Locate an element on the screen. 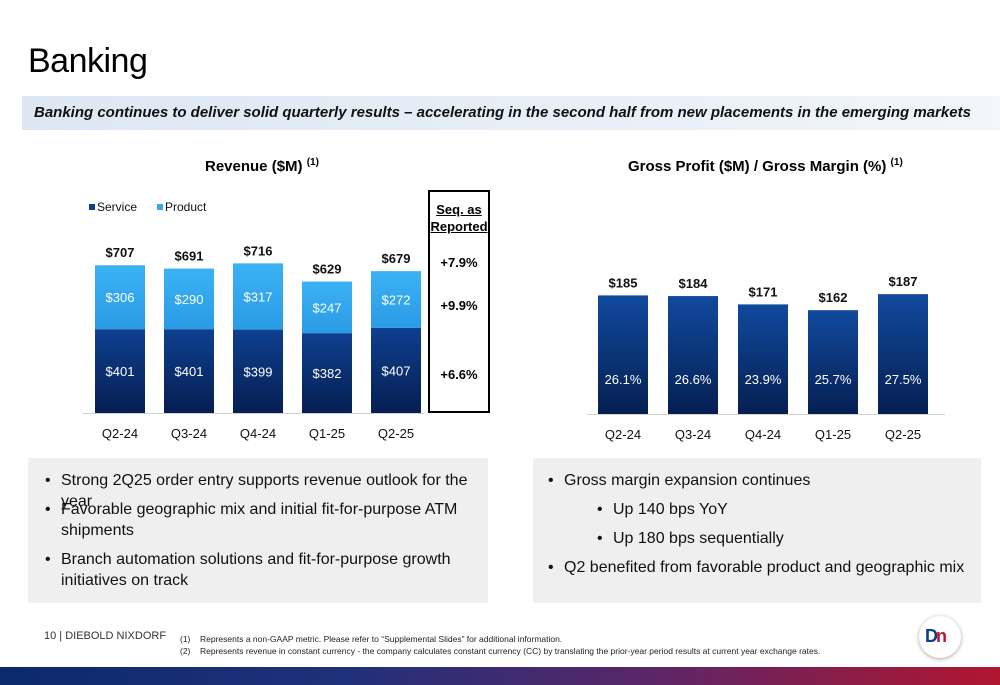 The width and height of the screenshot is (1000, 685). sequential-growth-box: Seq. as Reported +7.9% +9.9% +6.6% is located at coordinates (459, 301).